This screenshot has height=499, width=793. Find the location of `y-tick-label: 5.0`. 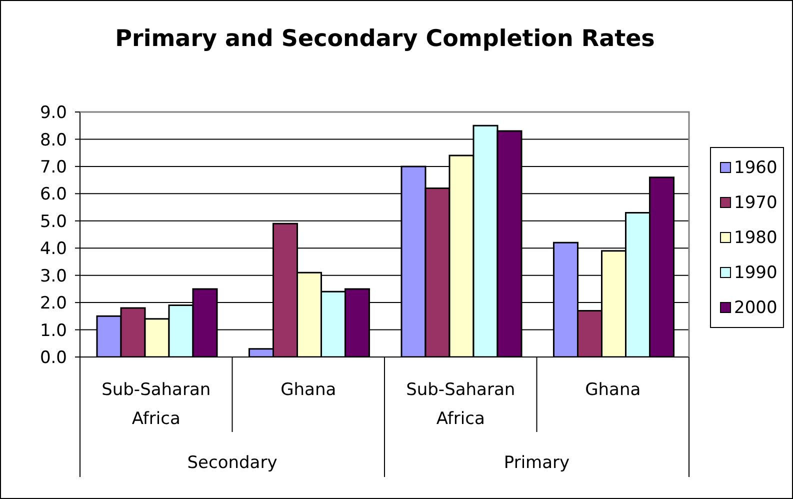

y-tick-label: 5.0 is located at coordinates (53, 222).